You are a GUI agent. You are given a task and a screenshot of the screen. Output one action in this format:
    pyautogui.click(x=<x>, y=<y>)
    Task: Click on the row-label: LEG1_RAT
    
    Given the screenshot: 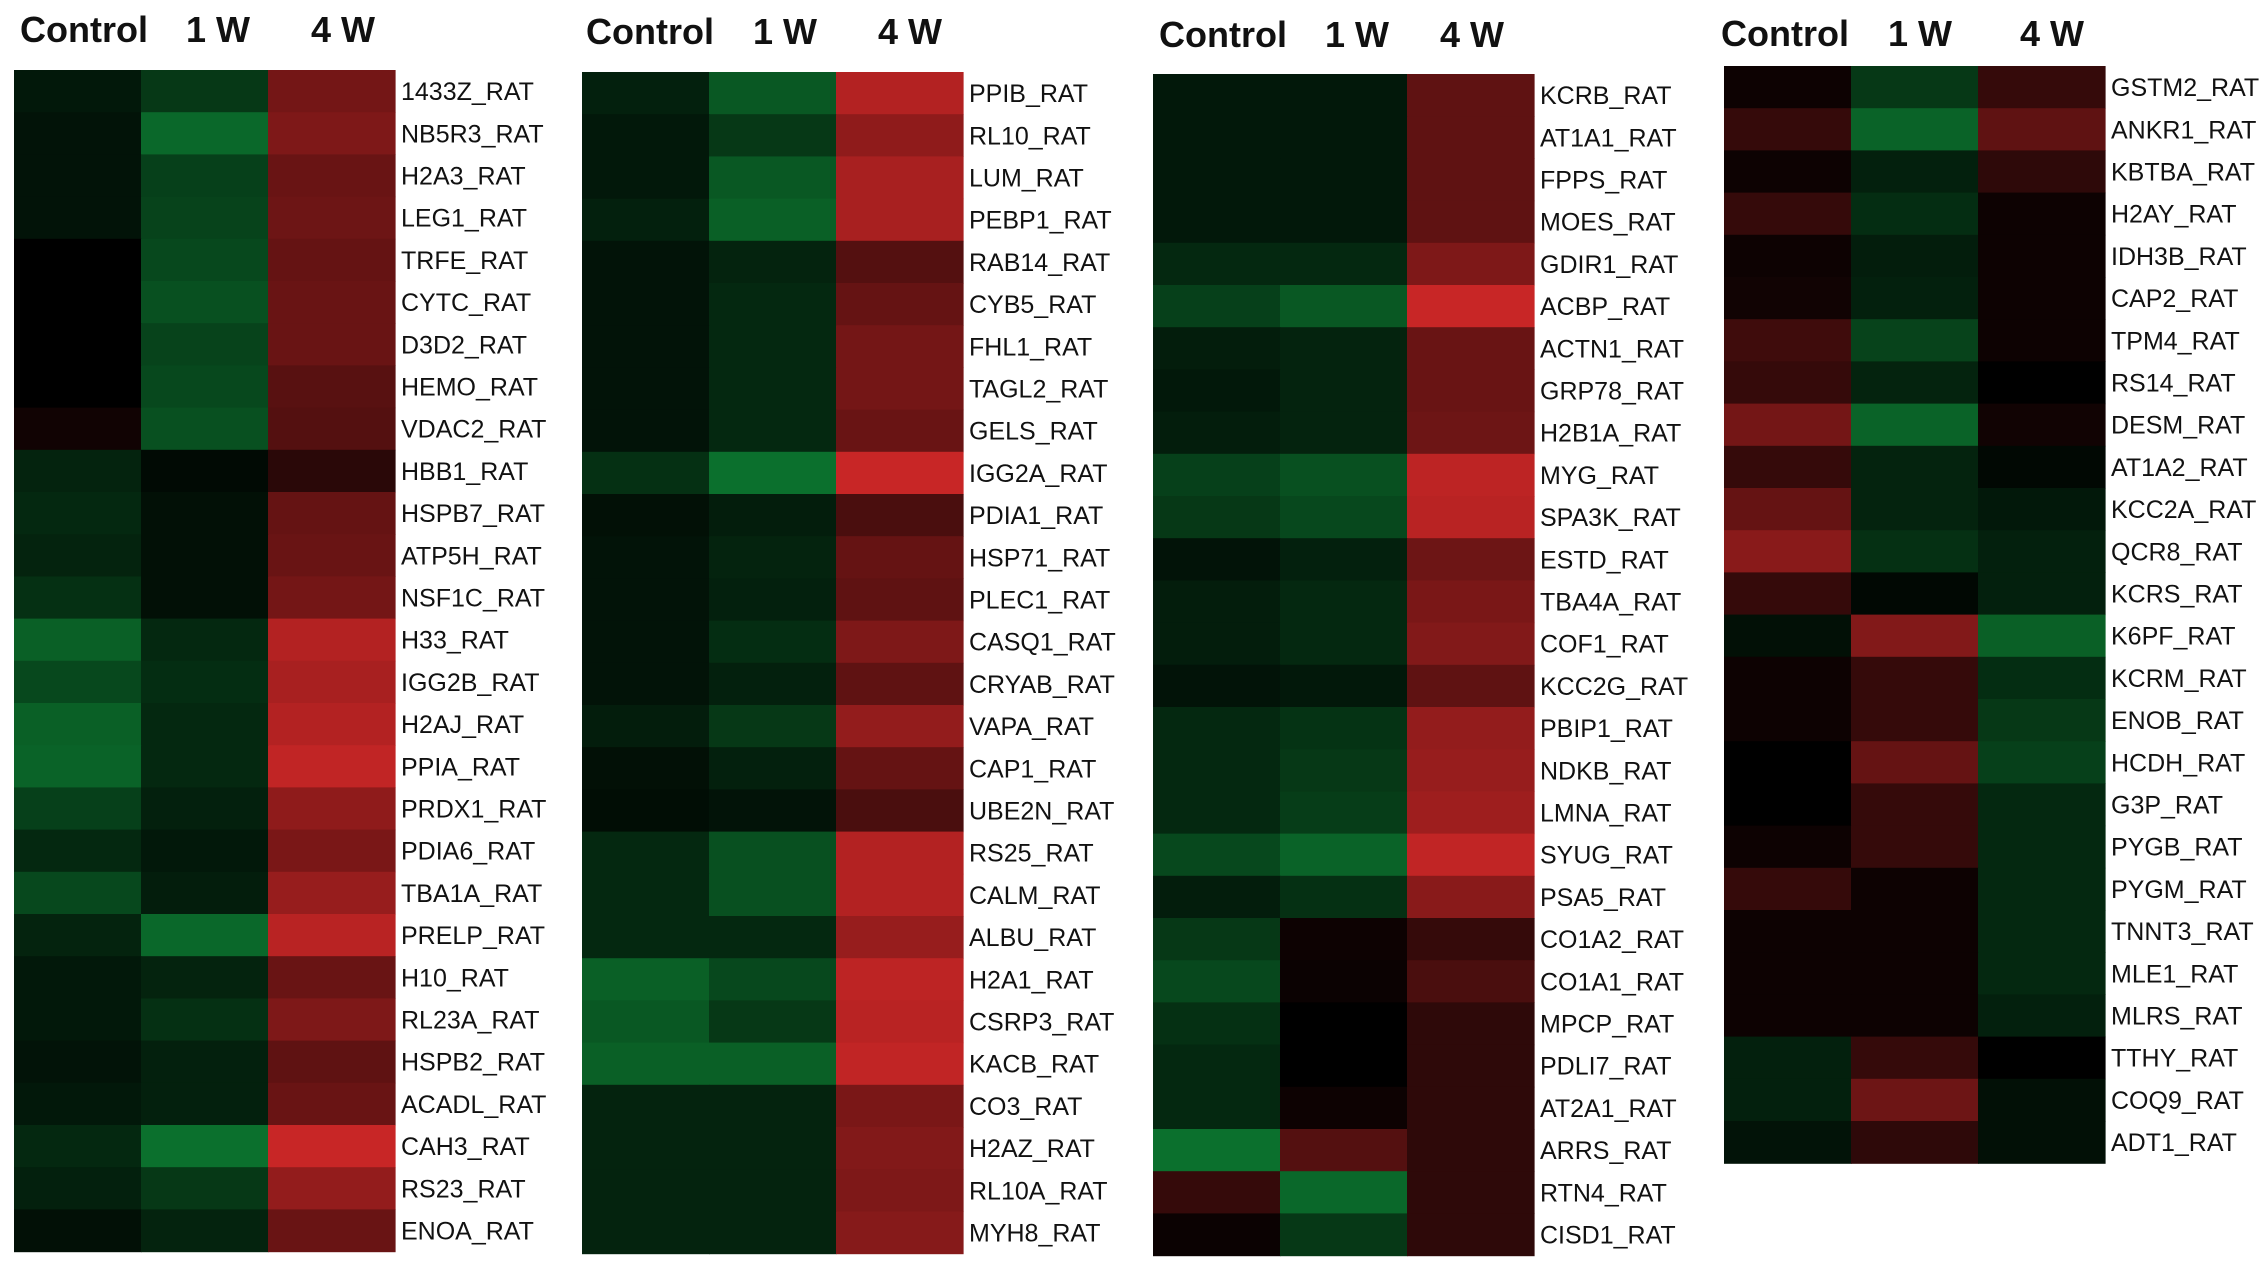 What is the action you would take?
    pyautogui.click(x=464, y=219)
    